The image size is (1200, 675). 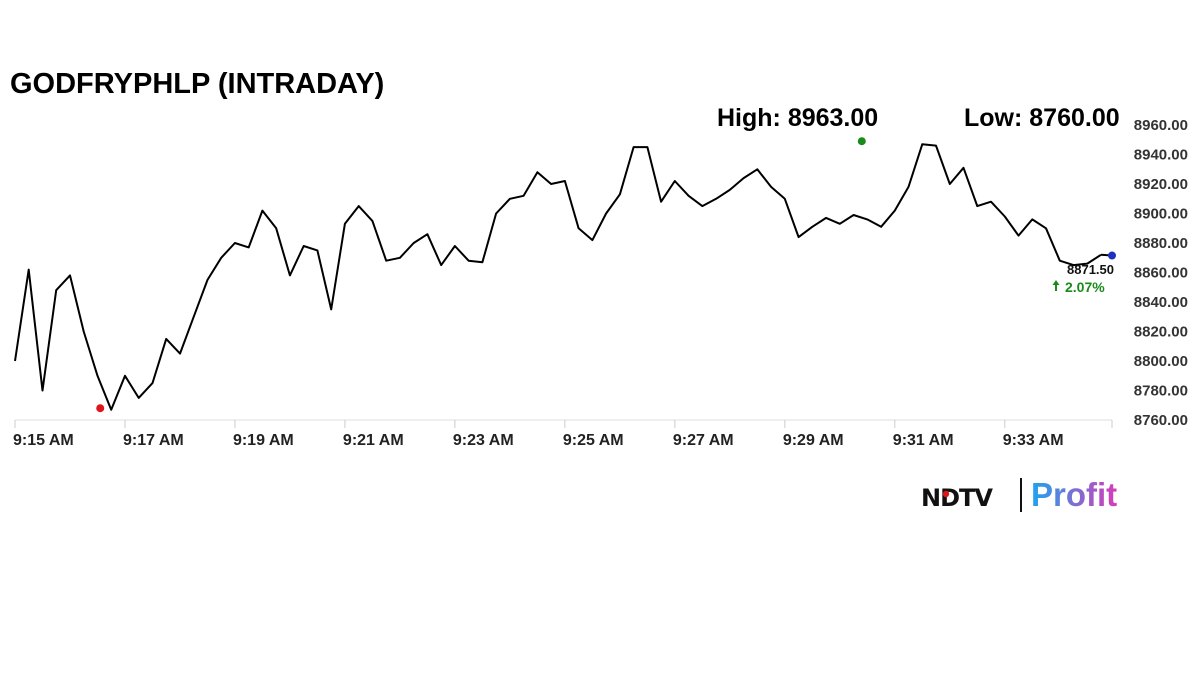 I want to click on logo-red-dot, so click(x=946, y=494).